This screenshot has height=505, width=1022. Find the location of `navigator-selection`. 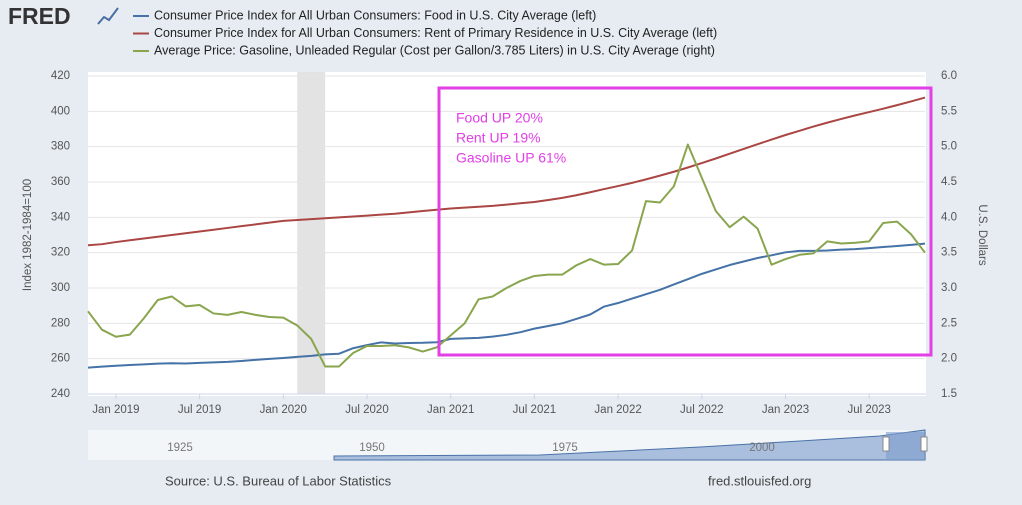

navigator-selection is located at coordinates (906, 446).